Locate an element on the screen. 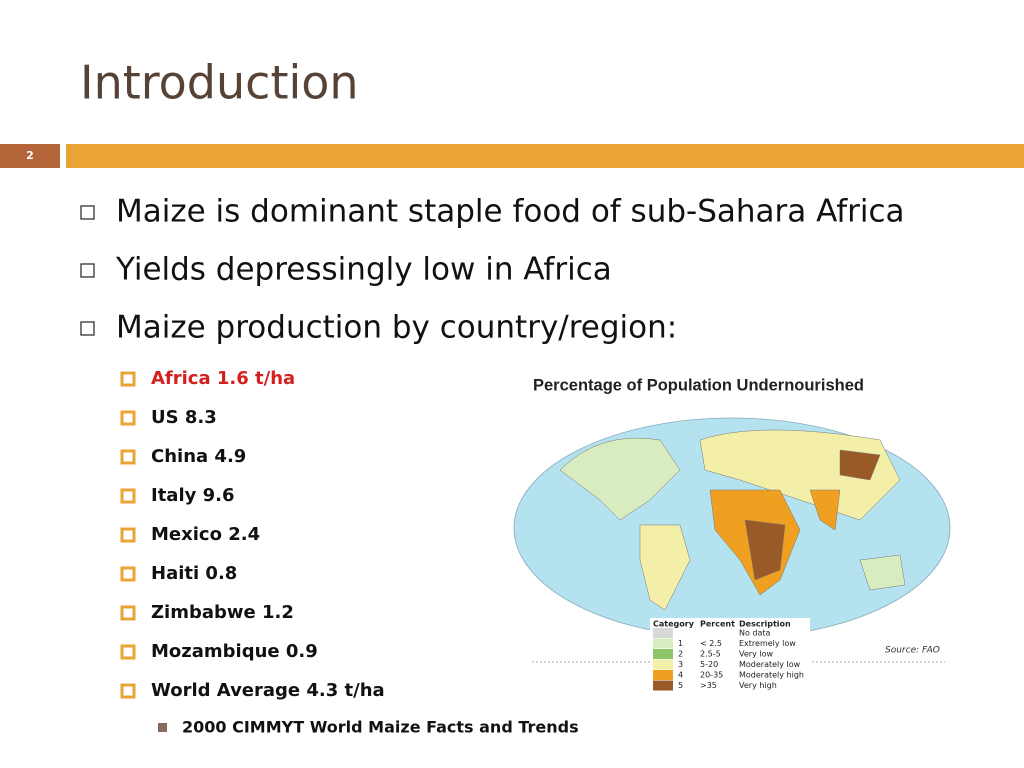 This screenshot has width=1024, height=768. sub-bullet-text: US 8.3 is located at coordinates (184, 417).